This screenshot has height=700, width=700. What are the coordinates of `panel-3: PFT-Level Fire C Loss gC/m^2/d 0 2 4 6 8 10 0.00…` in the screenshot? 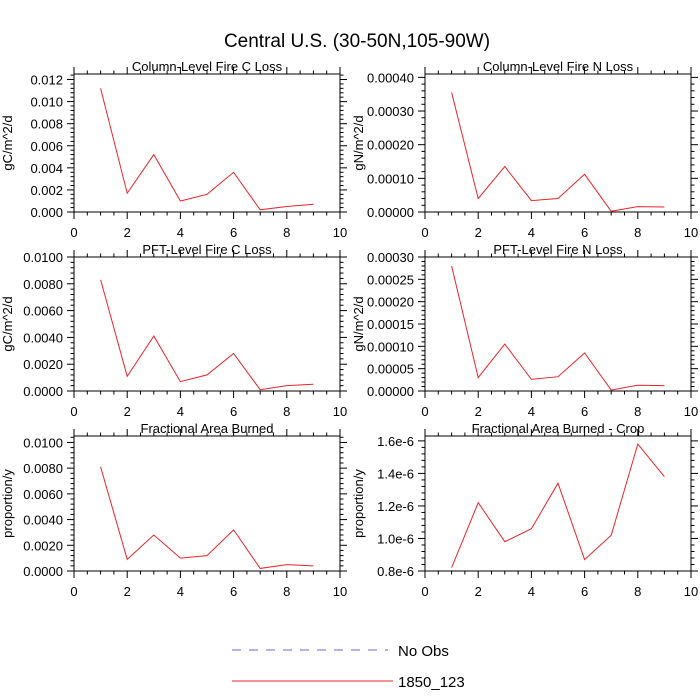 It's located at (173, 330).